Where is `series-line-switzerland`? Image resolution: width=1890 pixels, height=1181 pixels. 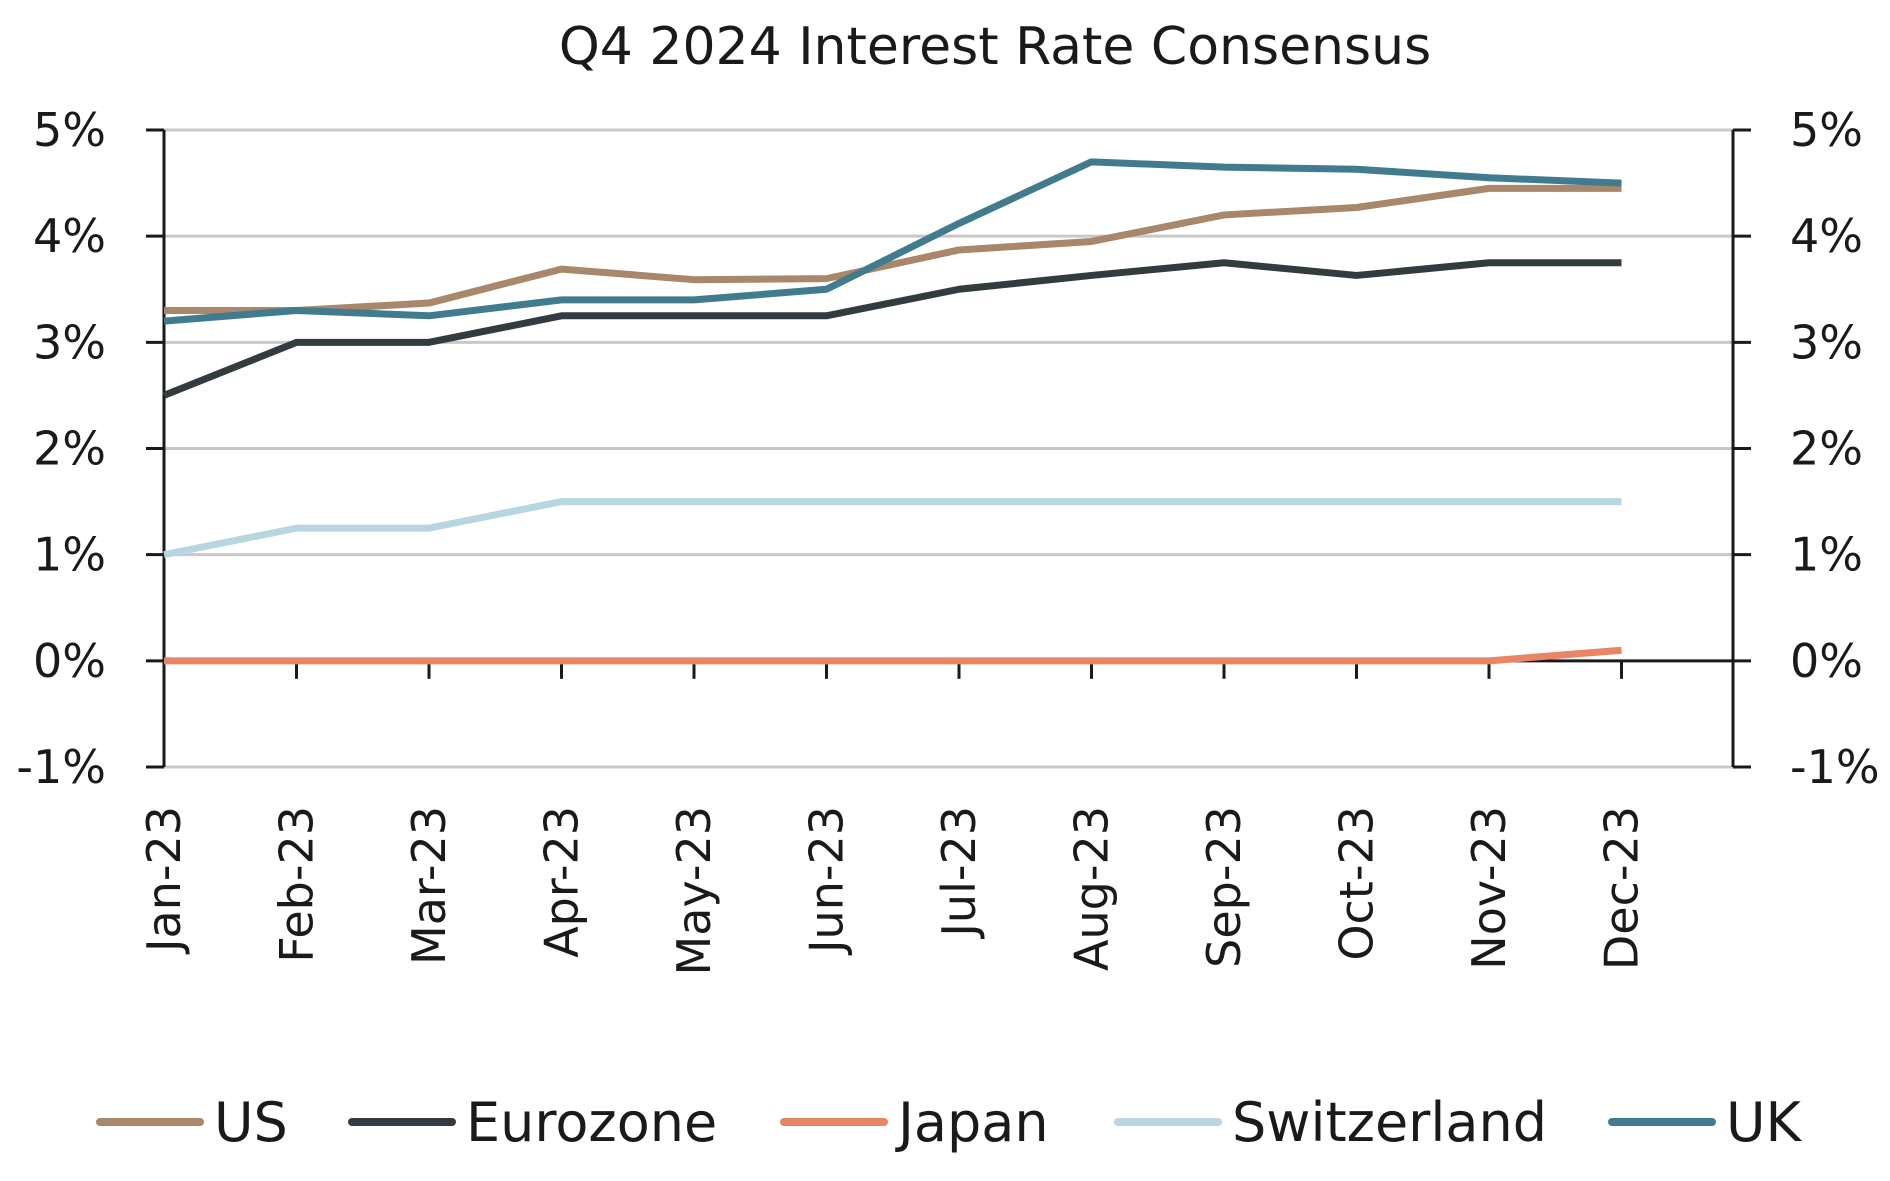
series-line-switzerland is located at coordinates (892, 528).